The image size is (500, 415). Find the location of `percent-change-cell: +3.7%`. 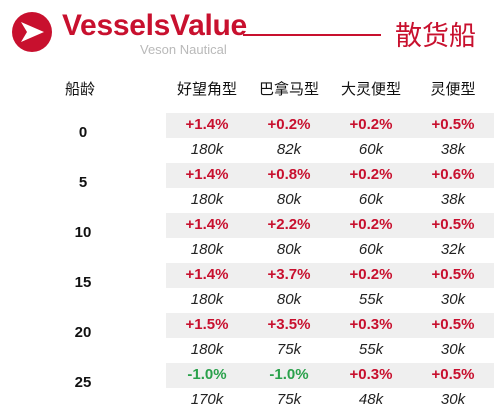

percent-change-cell: +3.7% is located at coordinates (289, 274).